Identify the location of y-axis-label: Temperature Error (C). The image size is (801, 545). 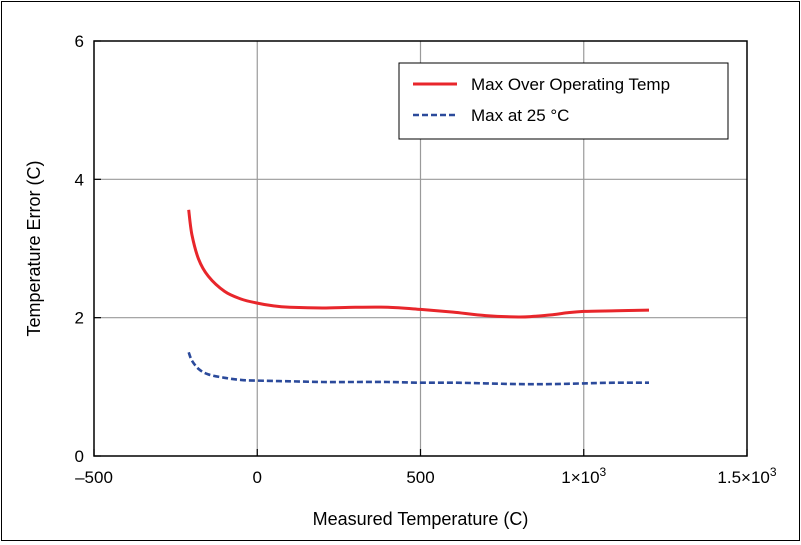
(34, 248).